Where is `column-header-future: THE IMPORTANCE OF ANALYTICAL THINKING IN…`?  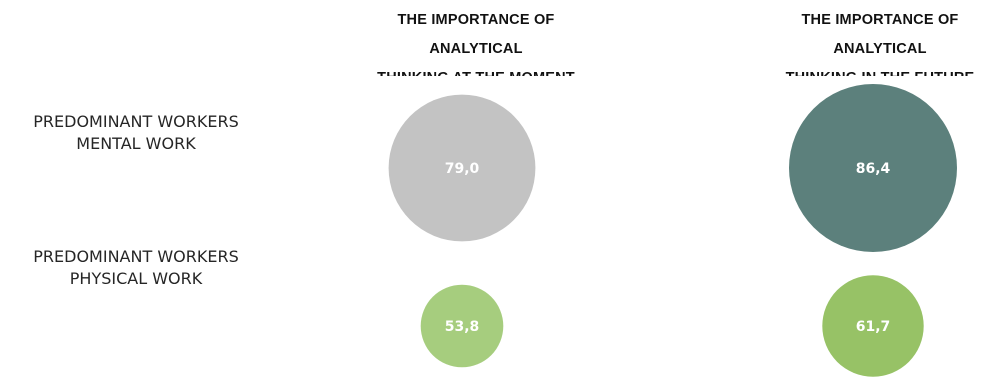
column-header-future: THE IMPORTANCE OF ANALYTICAL THINKING IN… is located at coordinates (880, 41).